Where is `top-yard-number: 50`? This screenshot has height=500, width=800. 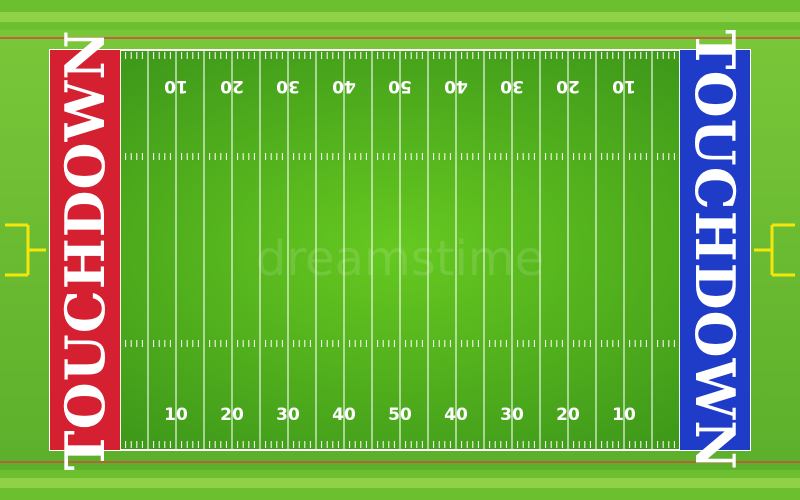 top-yard-number: 50 is located at coordinates (400, 86).